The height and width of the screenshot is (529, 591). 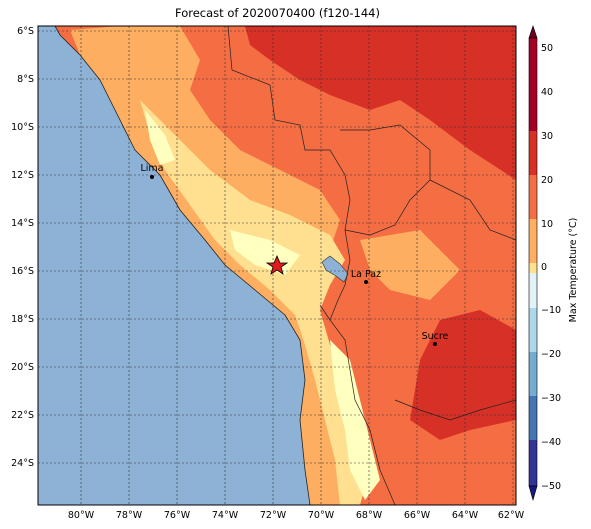 What do you see at coordinates (129, 515) in the screenshot?
I see `lon-label: 78°W` at bounding box center [129, 515].